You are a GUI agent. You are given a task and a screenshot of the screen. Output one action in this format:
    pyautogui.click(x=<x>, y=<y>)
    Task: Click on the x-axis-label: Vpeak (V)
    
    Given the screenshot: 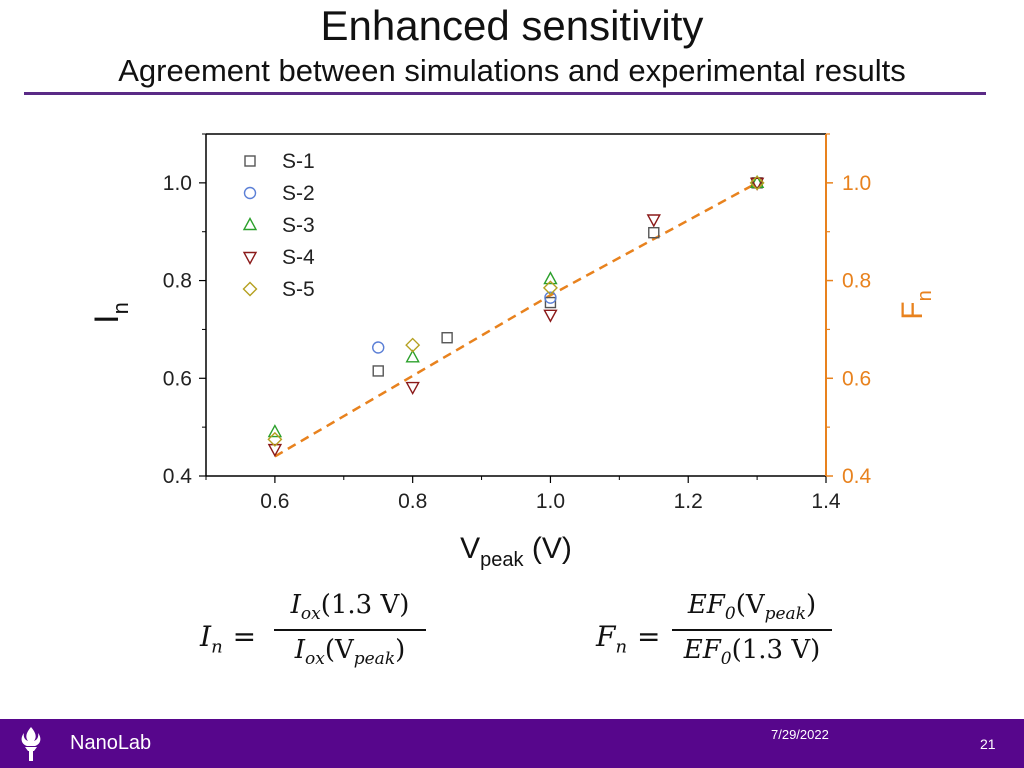 What is the action you would take?
    pyautogui.click(x=516, y=551)
    